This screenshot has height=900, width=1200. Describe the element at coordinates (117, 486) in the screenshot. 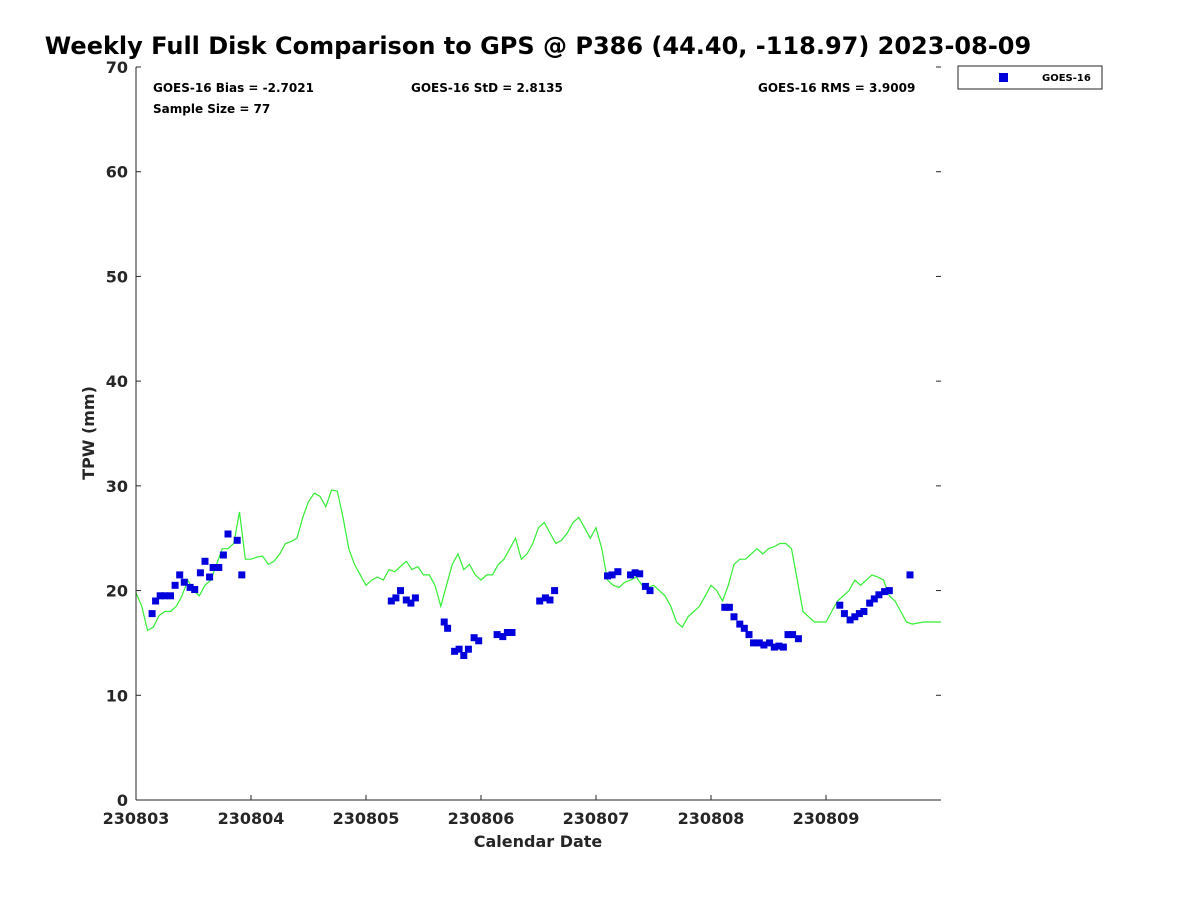

I see `y-tick-label: 30` at that location.